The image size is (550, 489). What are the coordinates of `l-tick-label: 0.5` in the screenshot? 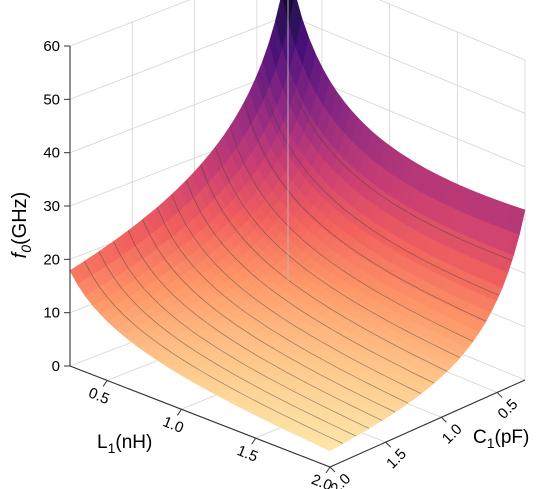 It's located at (99, 396).